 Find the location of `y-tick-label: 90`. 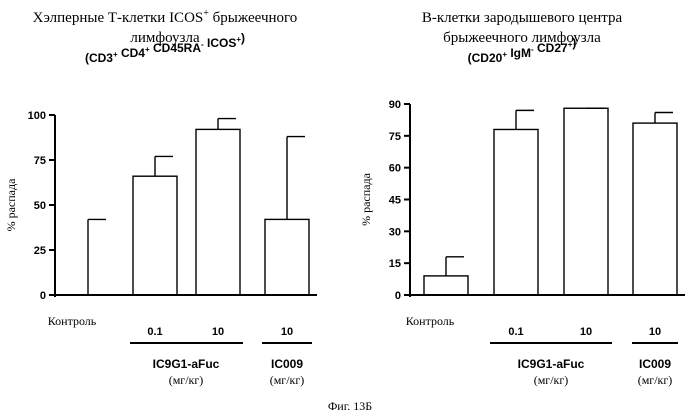

y-tick-label: 90 is located at coordinates (395, 105).